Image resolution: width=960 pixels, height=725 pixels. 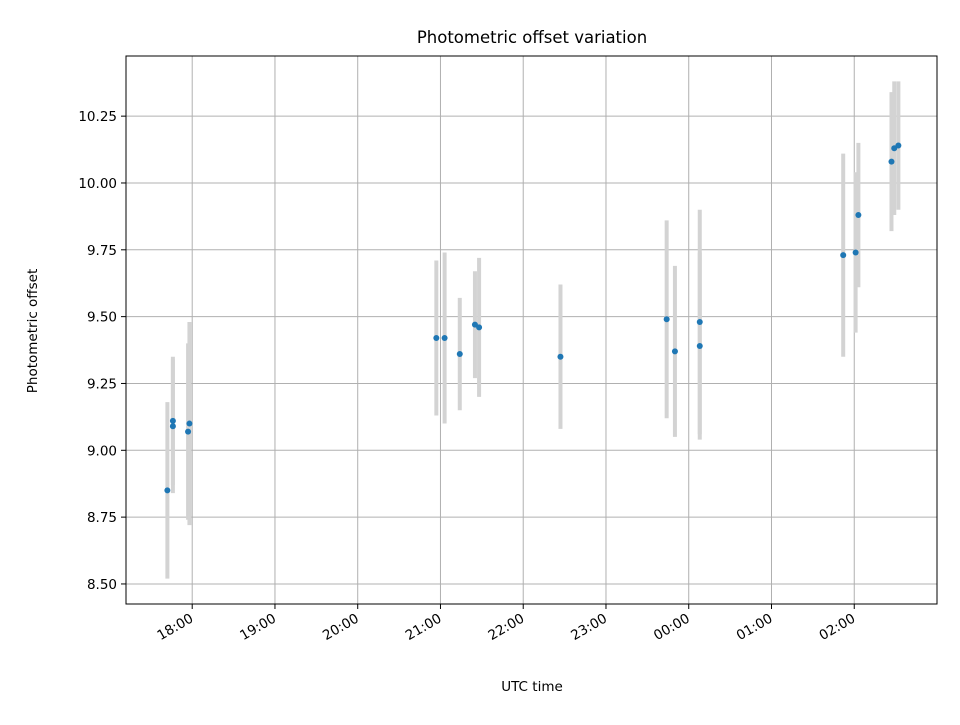 What do you see at coordinates (102, 351) in the screenshot?
I see `y-axis-ticks: 8.50 8.75 9.00 9.25 9.50 9.75 10.00 10.25` at bounding box center [102, 351].